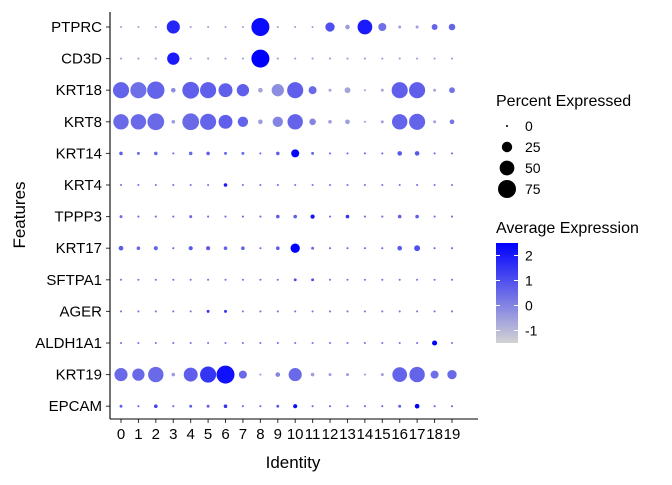 The width and height of the screenshot is (672, 485). Describe the element at coordinates (434, 434) in the screenshot. I see `identity-label-18: 18` at that location.